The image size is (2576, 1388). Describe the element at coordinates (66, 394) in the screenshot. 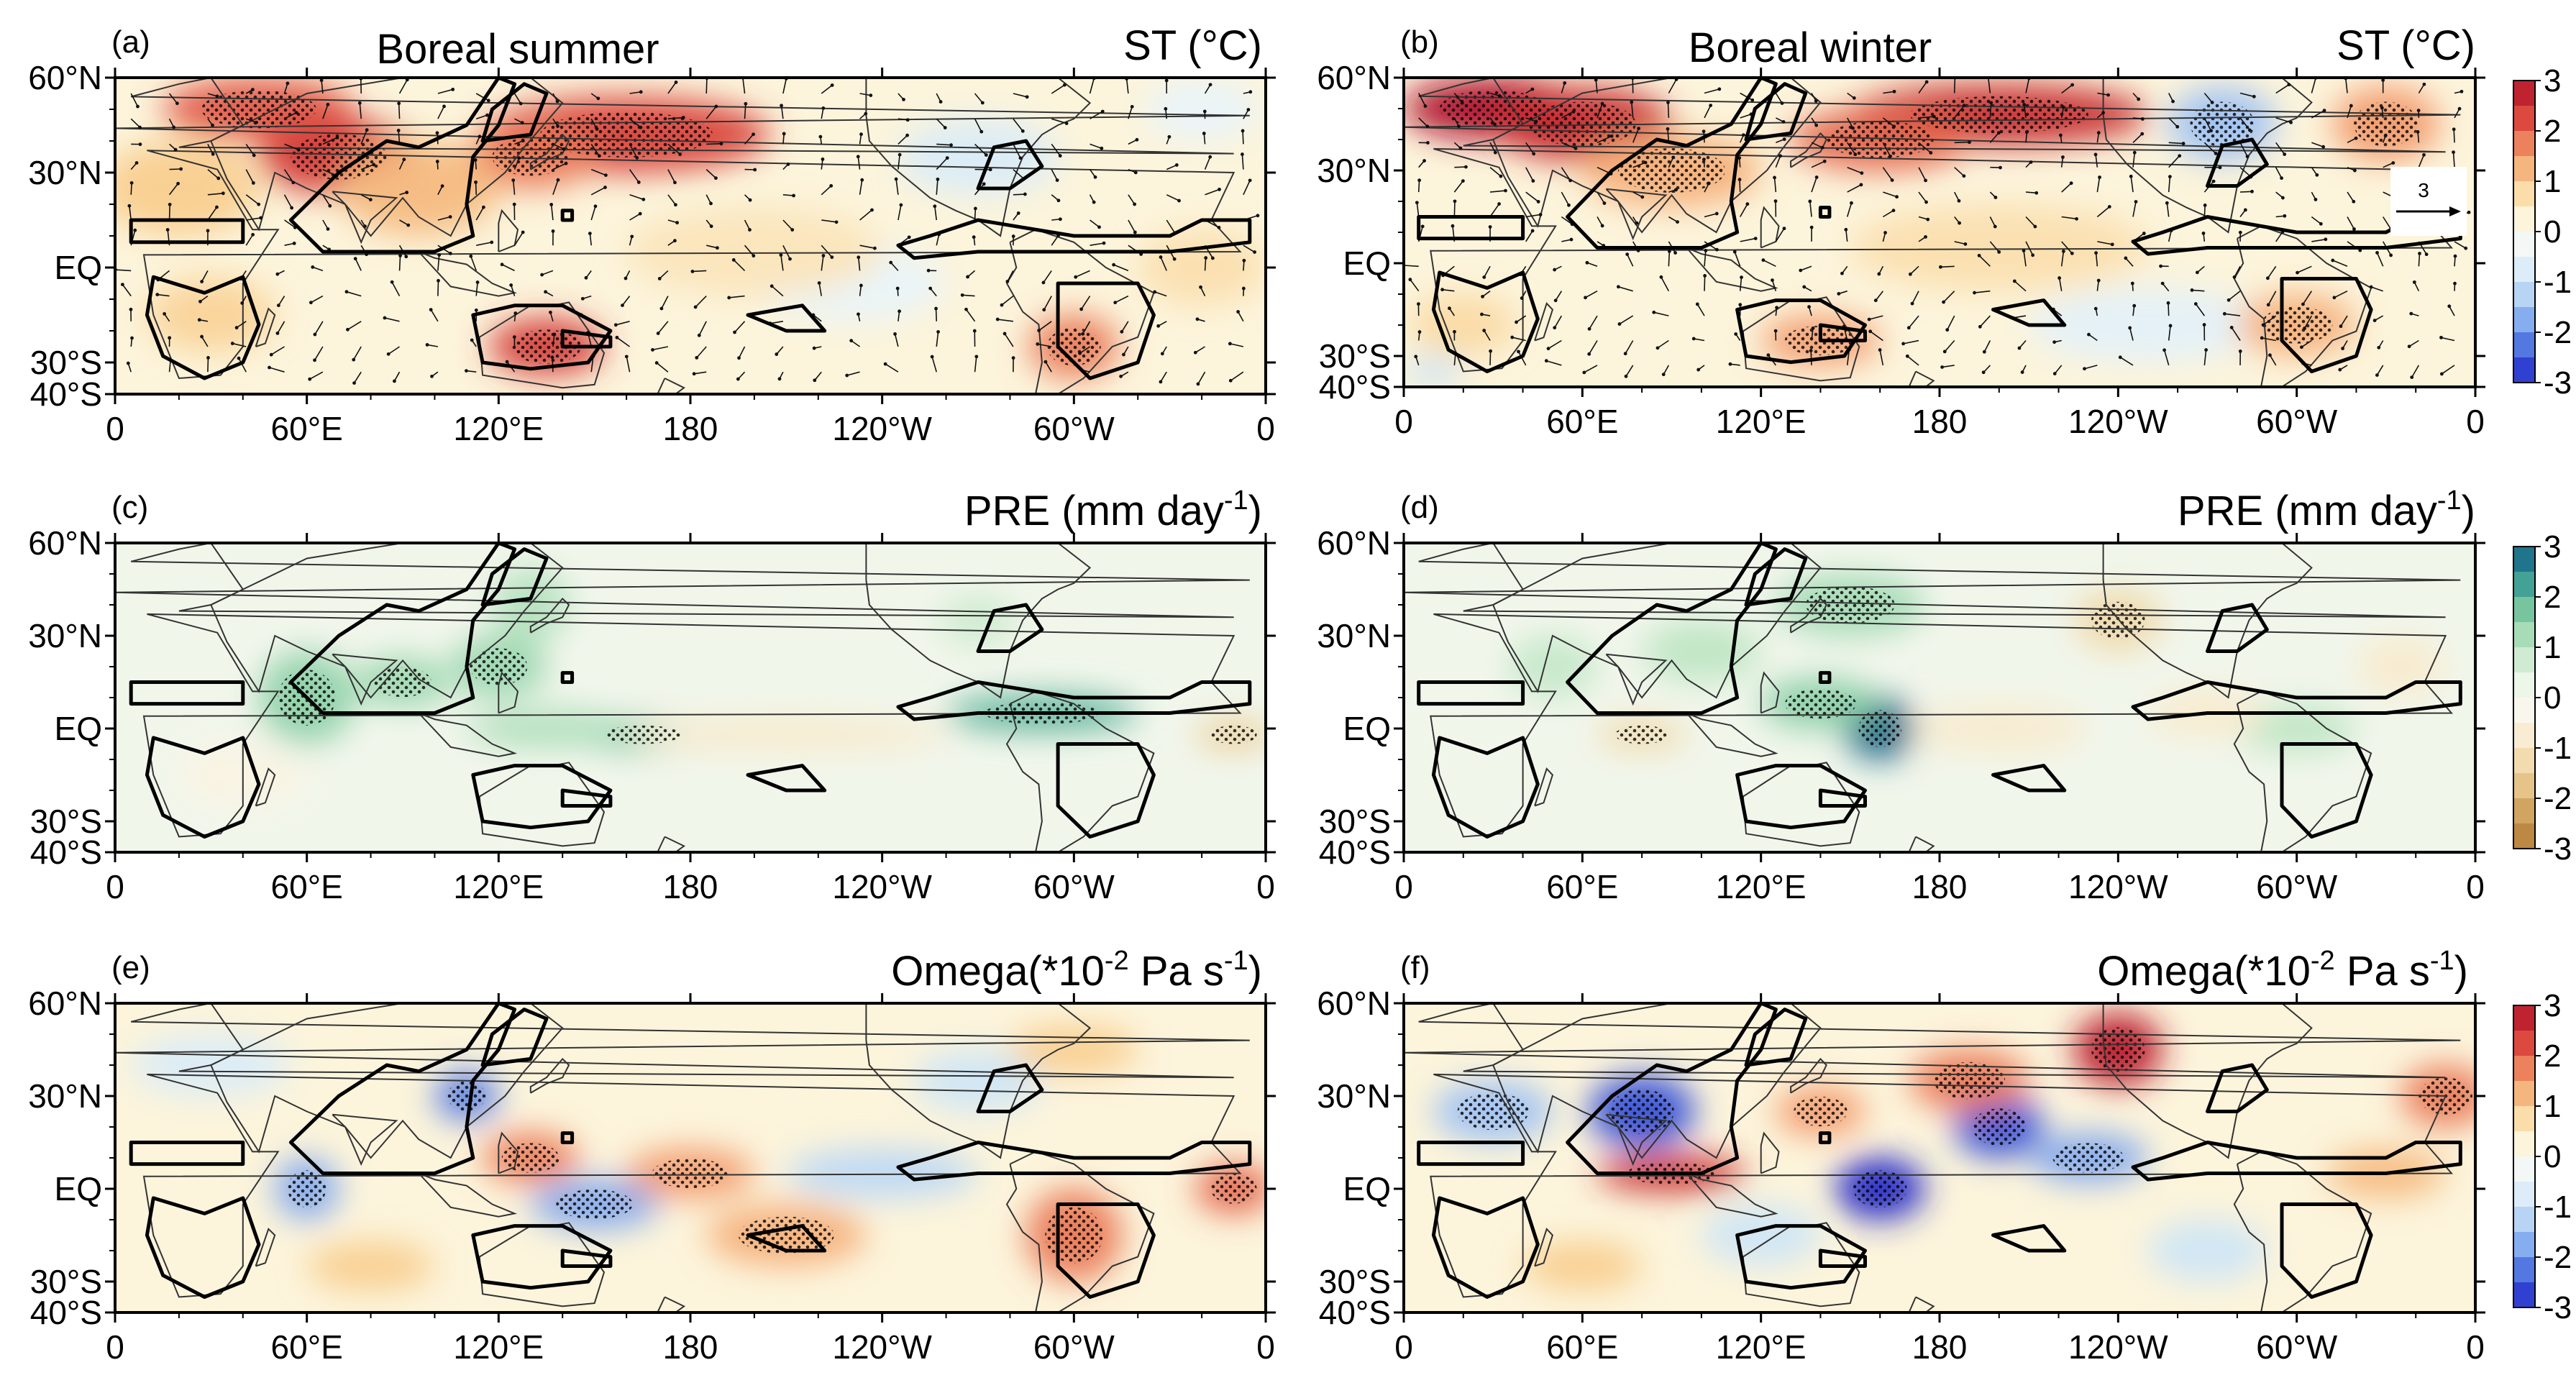

I see `lat-tick-label: 40°S` at that location.